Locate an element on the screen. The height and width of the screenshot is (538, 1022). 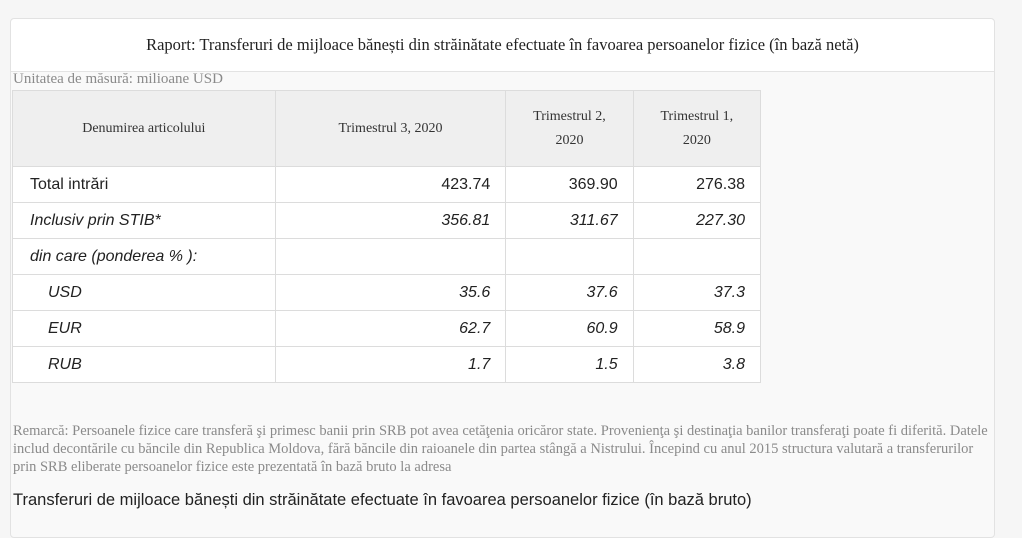
table-row-eur: EUR 62.7 60.9 58.9 is located at coordinates (387, 328).